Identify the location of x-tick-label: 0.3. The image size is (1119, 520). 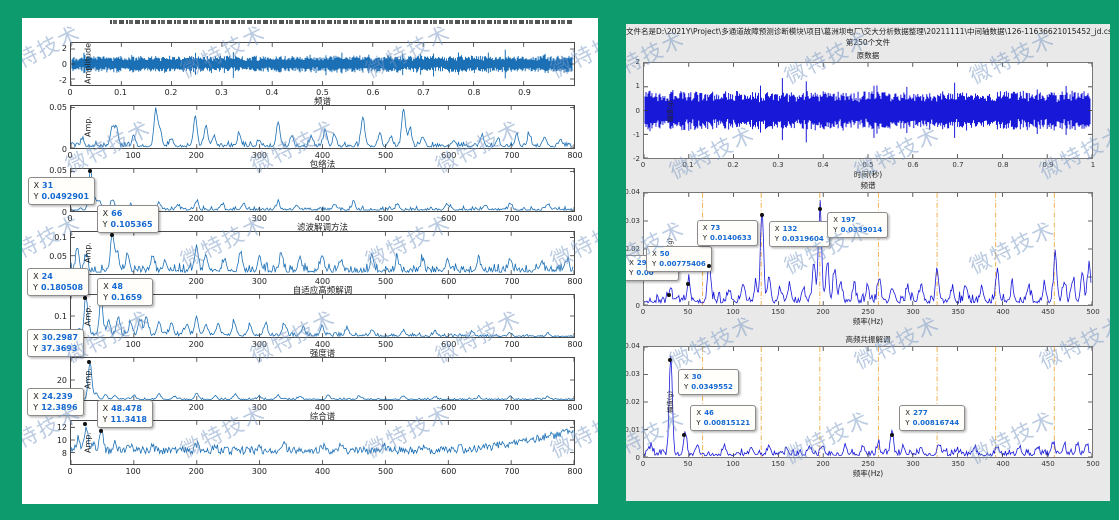
(221, 92).